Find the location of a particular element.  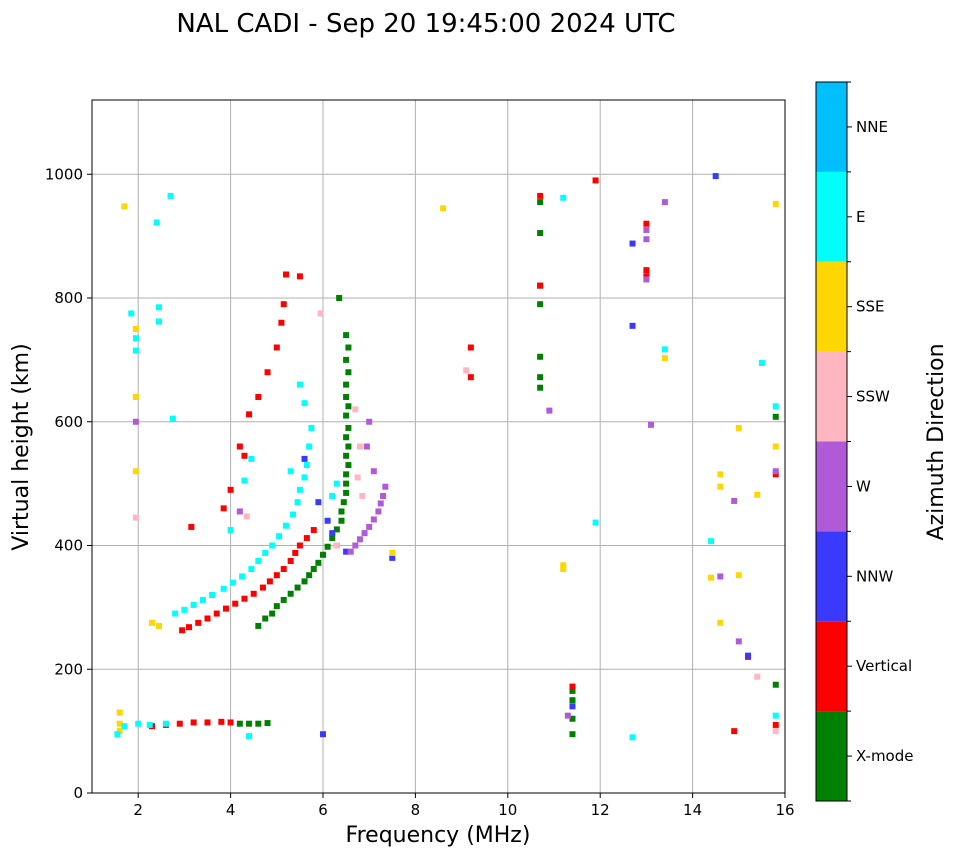

x-tick-label: 2 is located at coordinates (138, 810).